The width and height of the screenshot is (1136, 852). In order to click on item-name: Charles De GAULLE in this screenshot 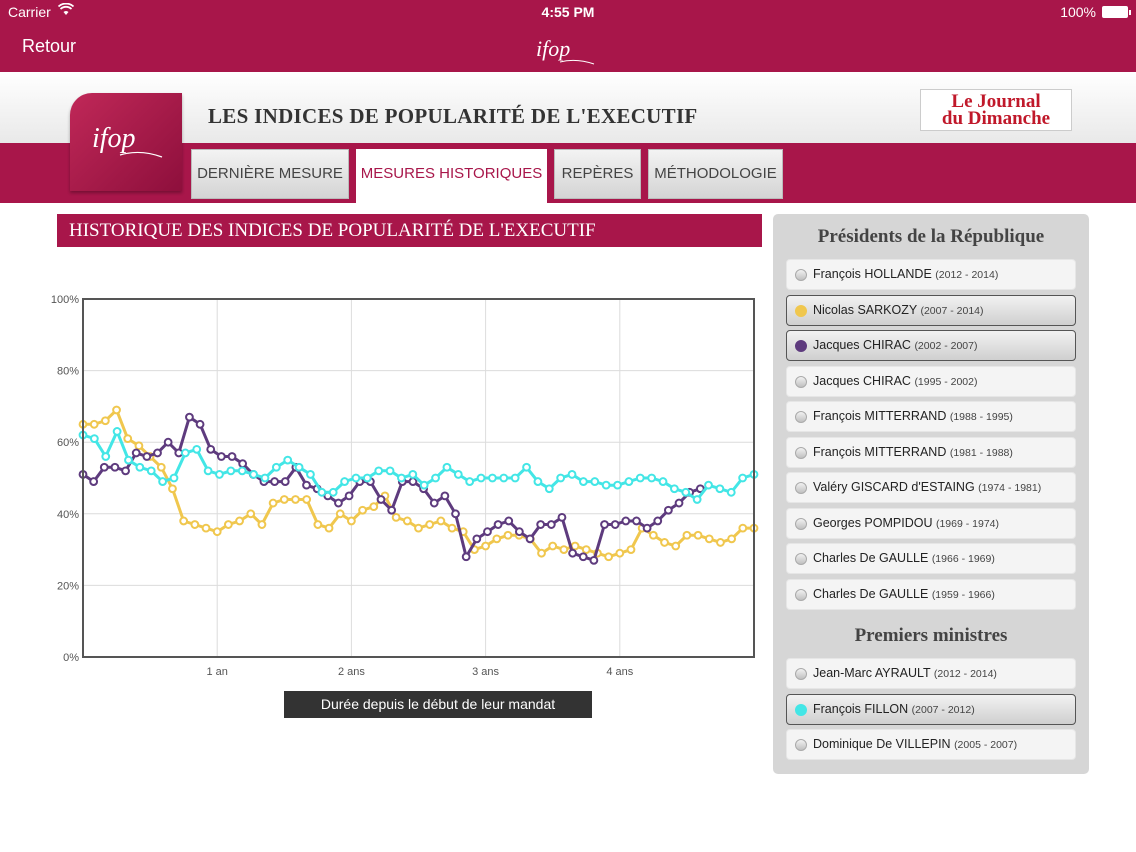, I will do `click(871, 558)`.